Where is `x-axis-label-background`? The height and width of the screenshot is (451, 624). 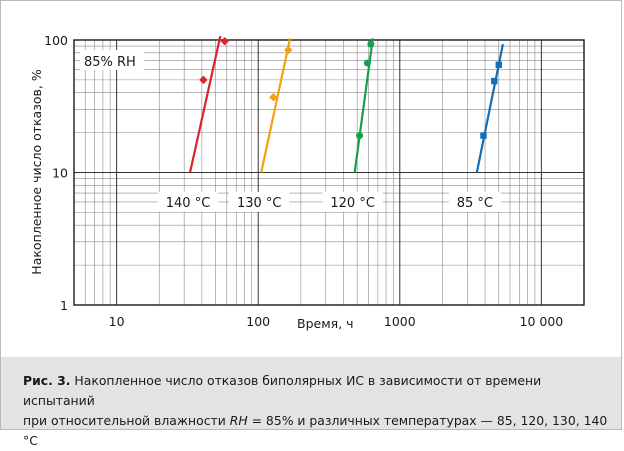 x-axis-label-background is located at coordinates (324, 323).